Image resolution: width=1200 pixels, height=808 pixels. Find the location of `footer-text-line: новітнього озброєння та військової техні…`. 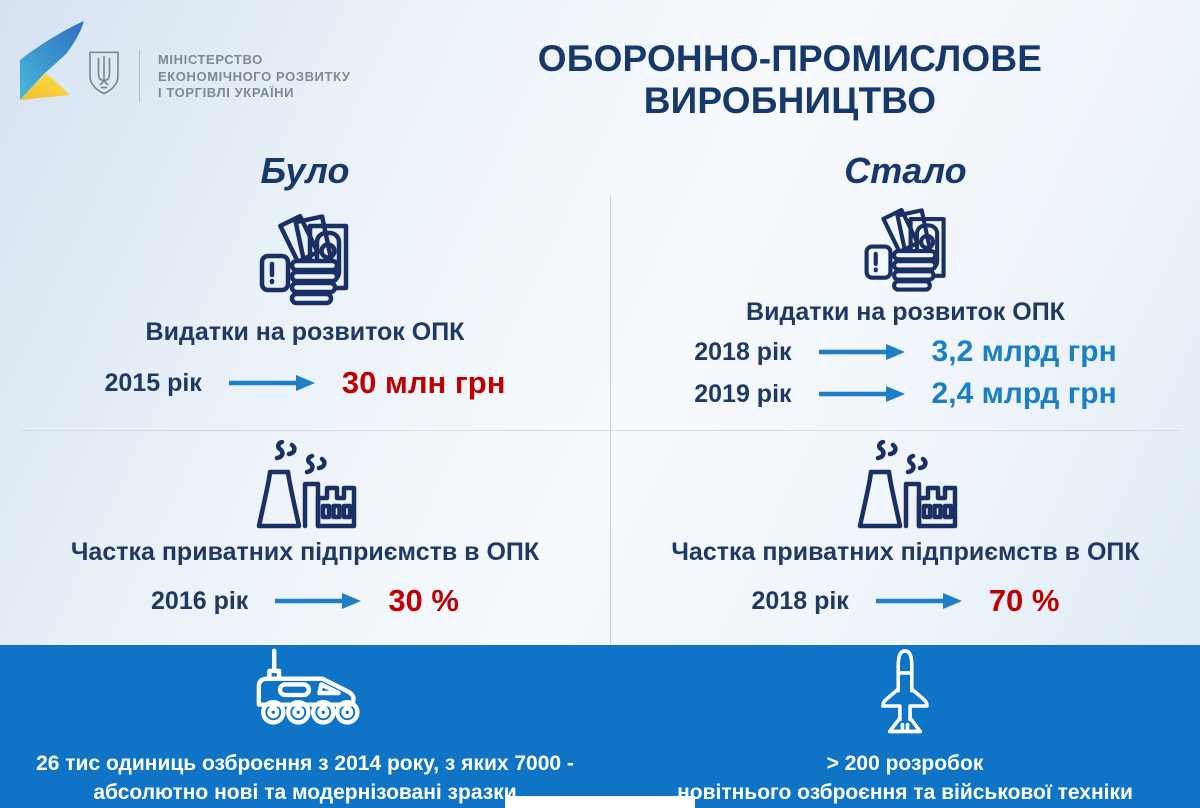

footer-text-line: новітнього озброєння та військової техні… is located at coordinates (905, 792).